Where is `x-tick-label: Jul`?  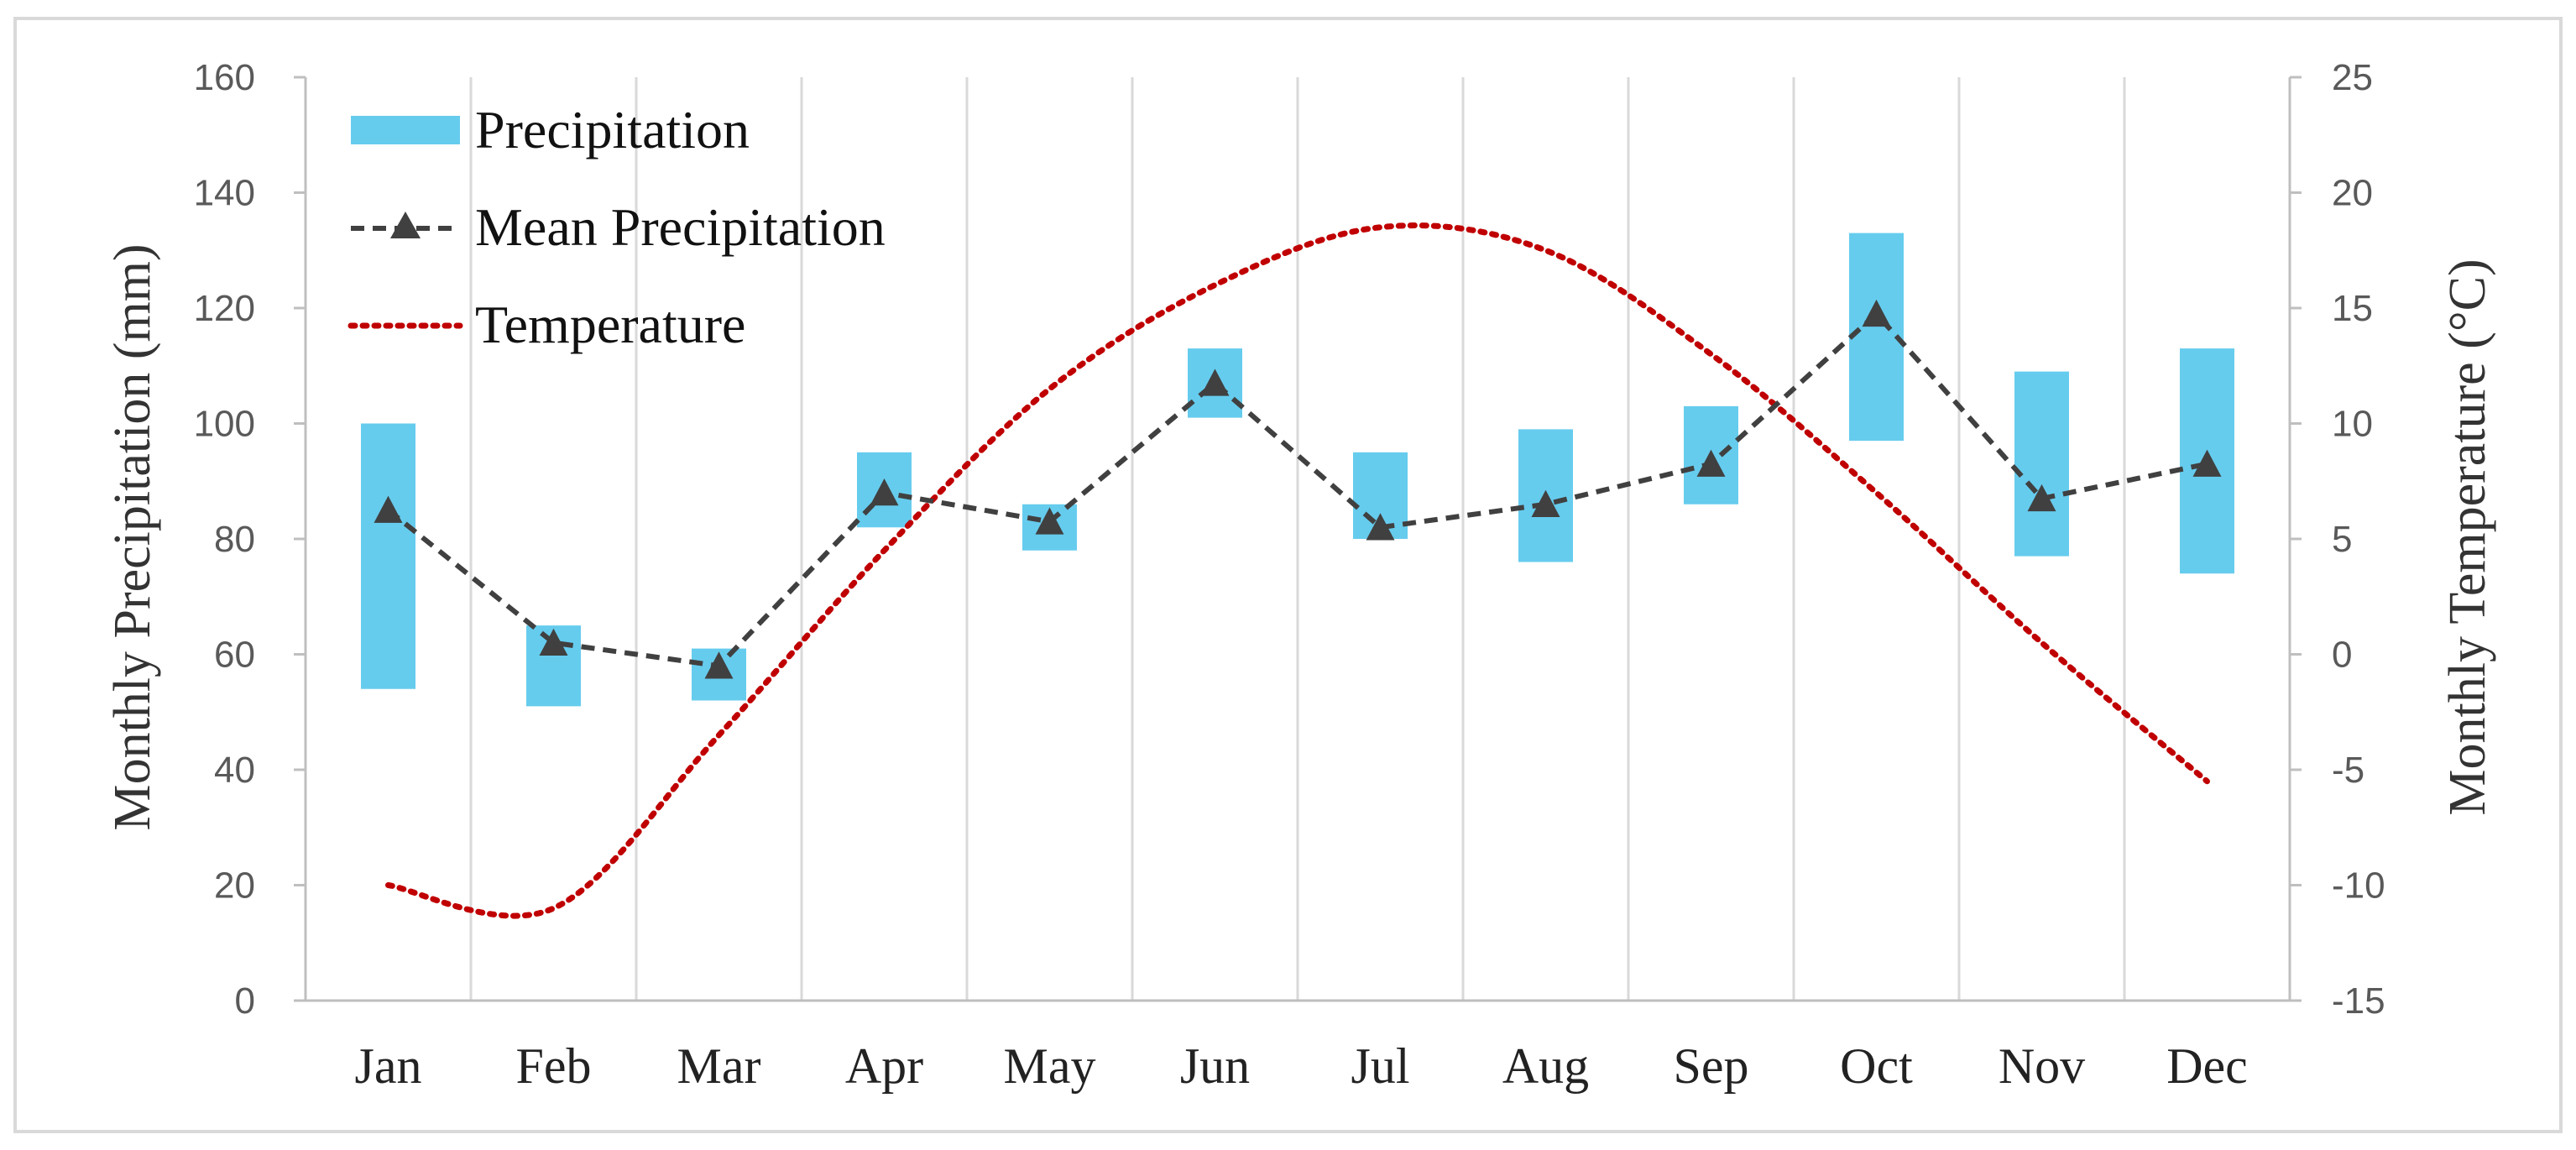 x-tick-label: Jul is located at coordinates (1380, 1066).